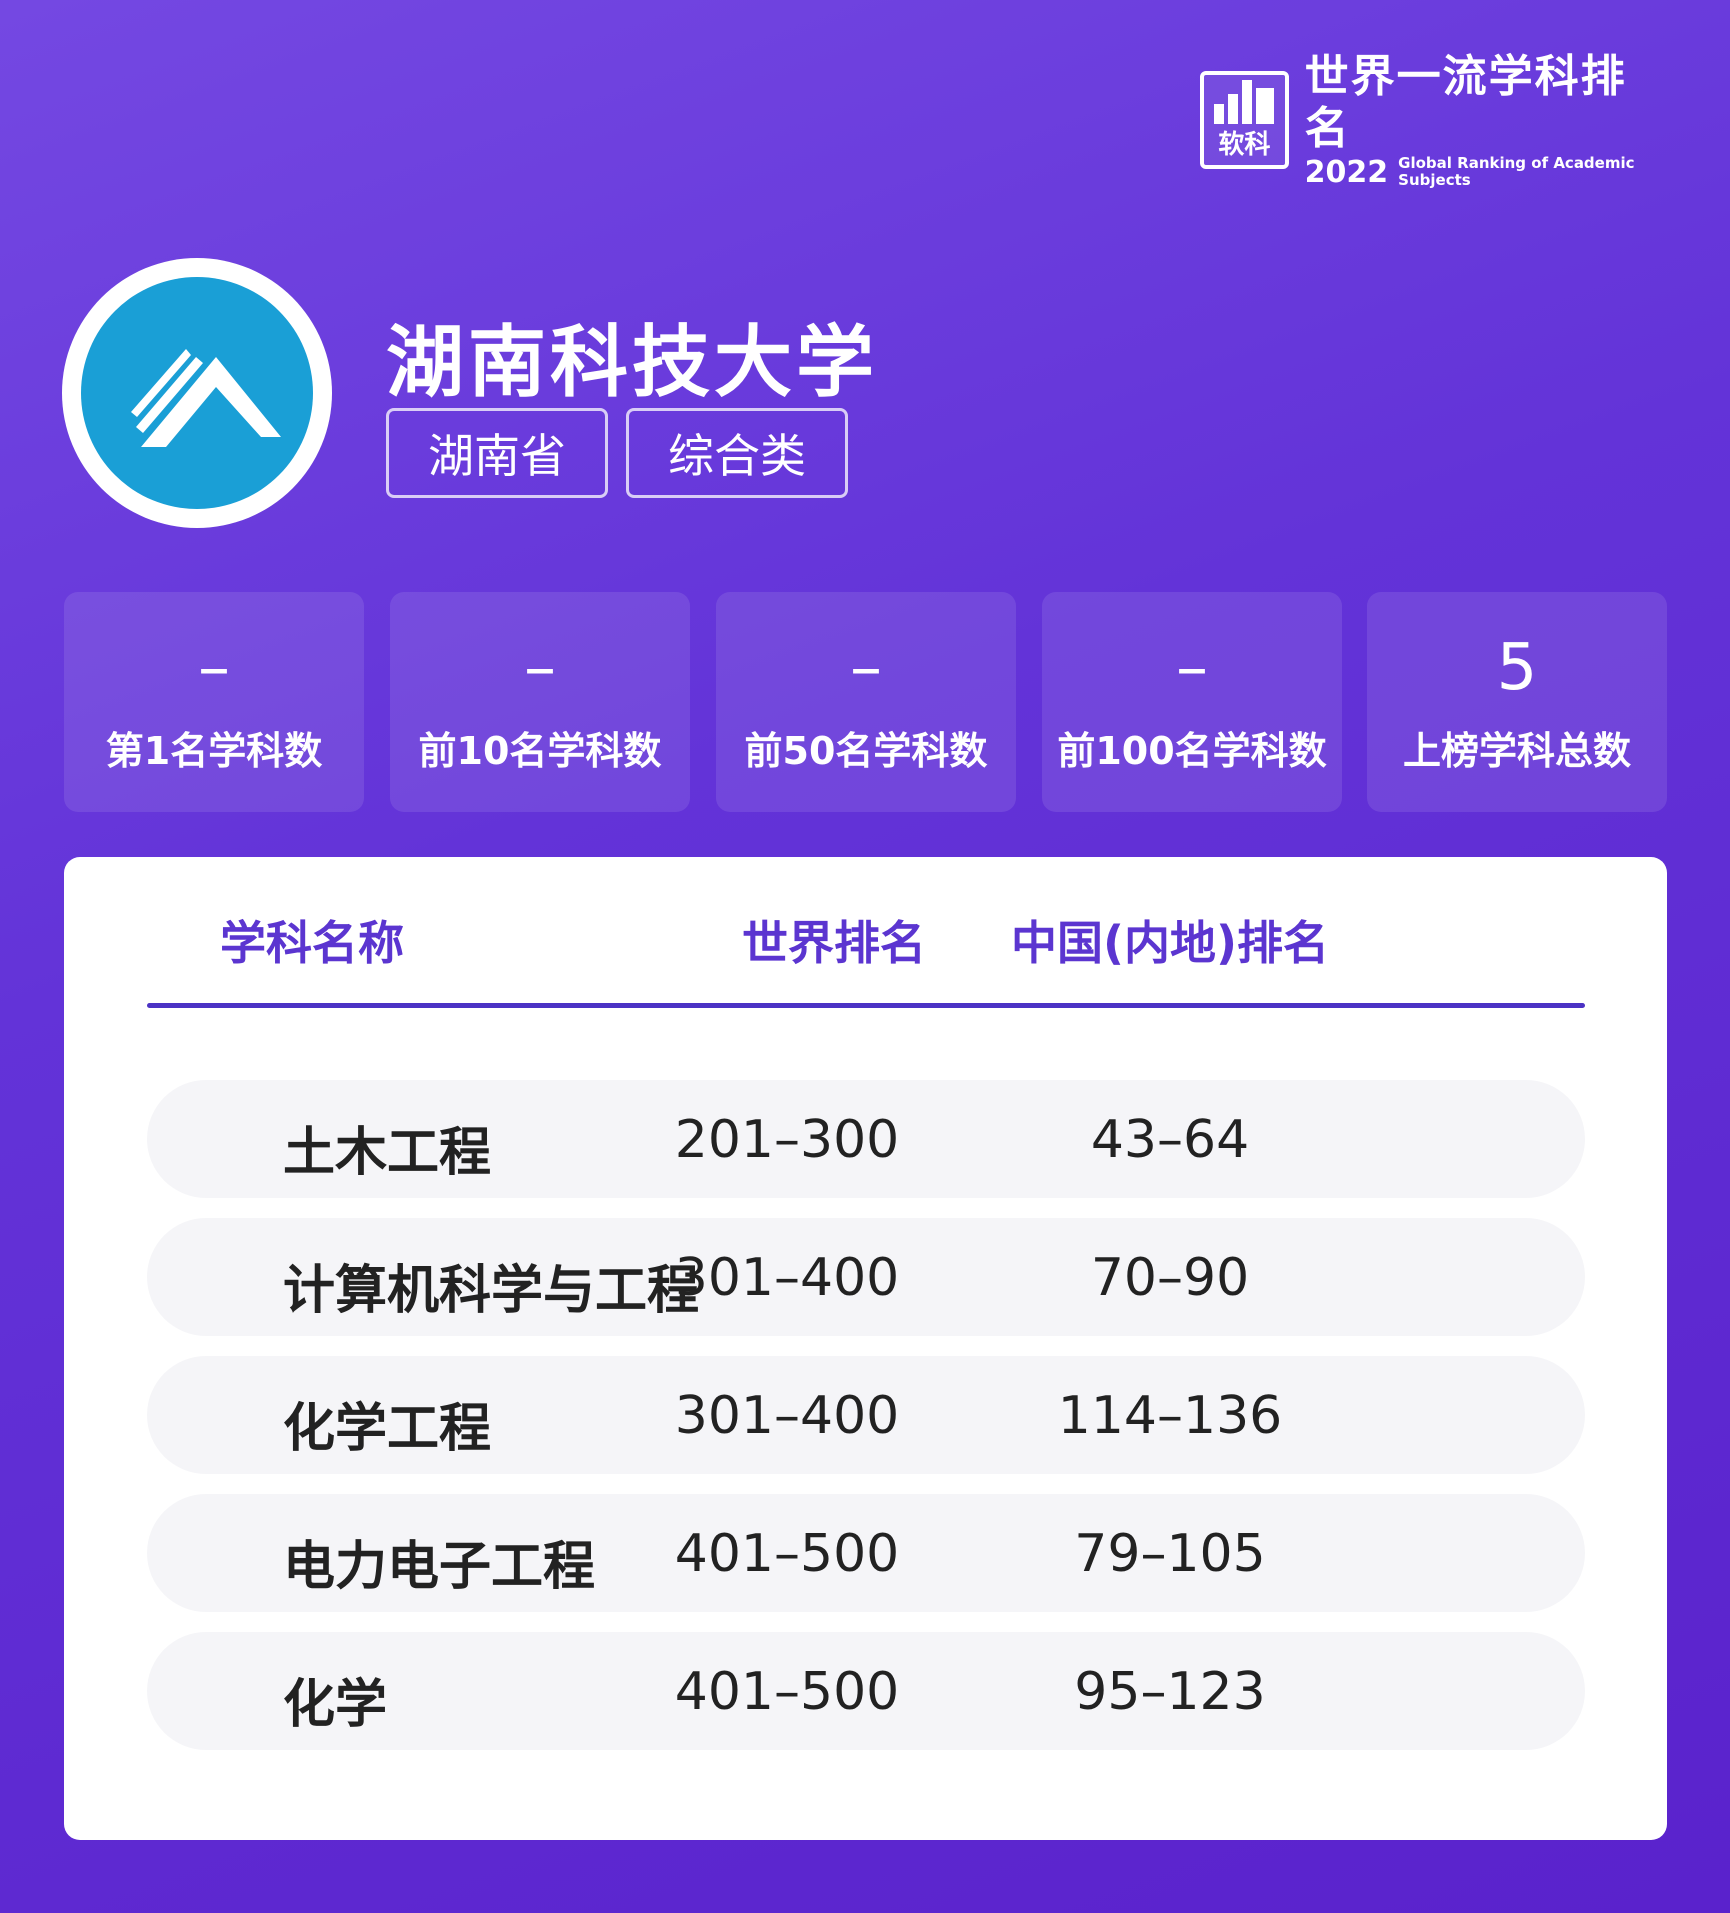 This screenshot has height=1913, width=1730. Describe the element at coordinates (1192, 751) in the screenshot. I see `stat-label: 前100名学科数` at that location.